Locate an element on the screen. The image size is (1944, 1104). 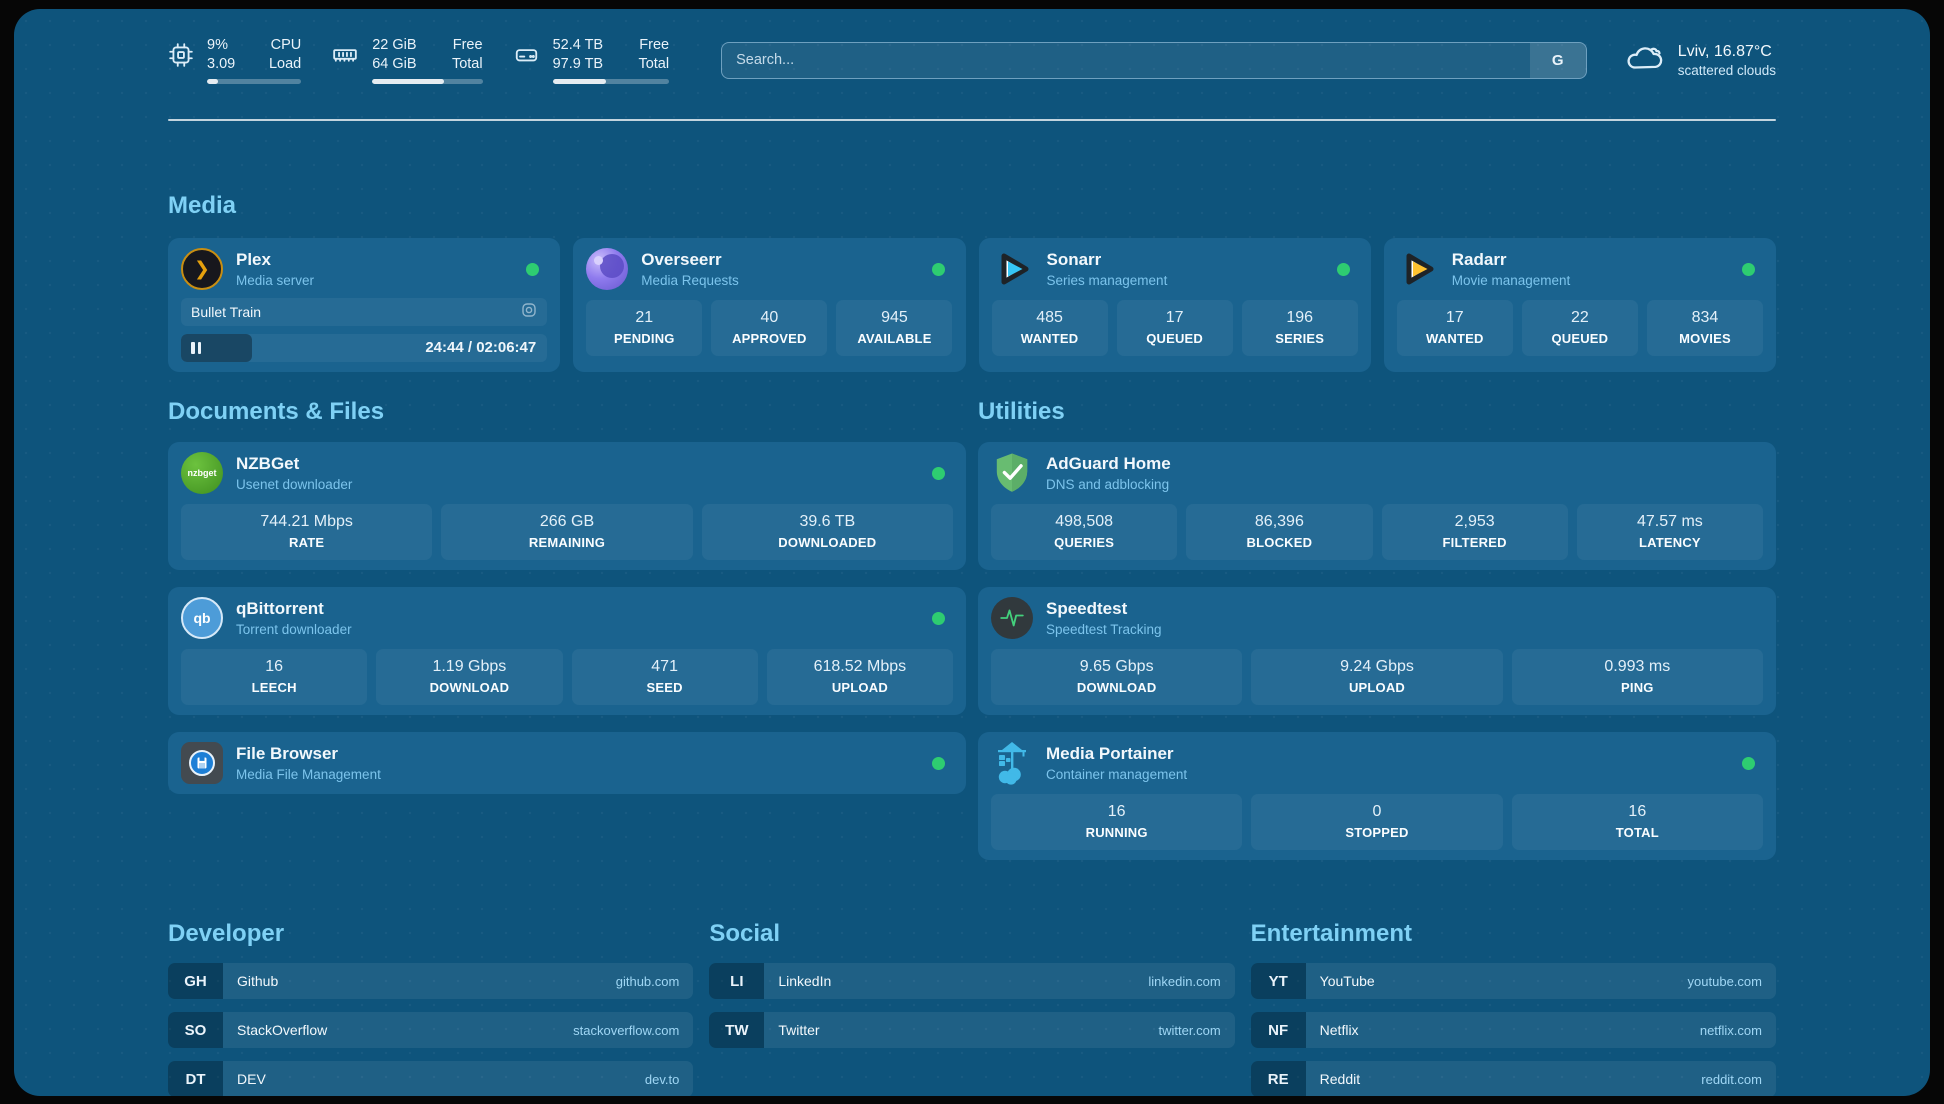
stat-label: DOWNLOAD is located at coordinates (469, 688).